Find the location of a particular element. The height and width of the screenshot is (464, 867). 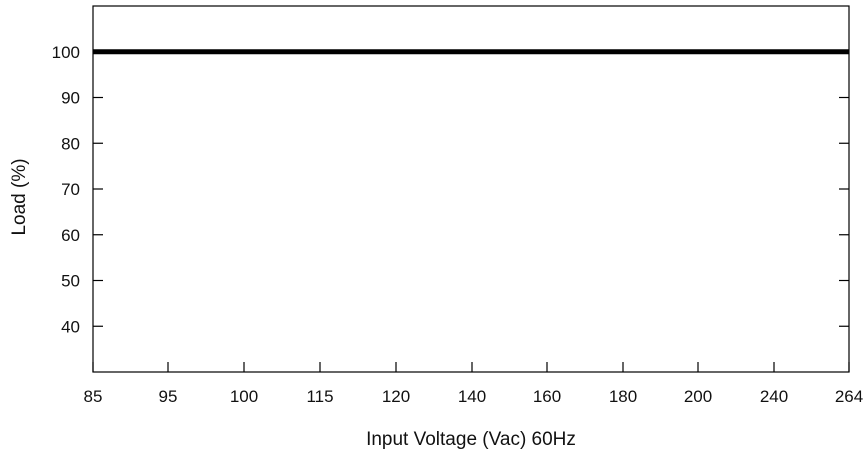

x-tick-label: 264 is located at coordinates (849, 396).